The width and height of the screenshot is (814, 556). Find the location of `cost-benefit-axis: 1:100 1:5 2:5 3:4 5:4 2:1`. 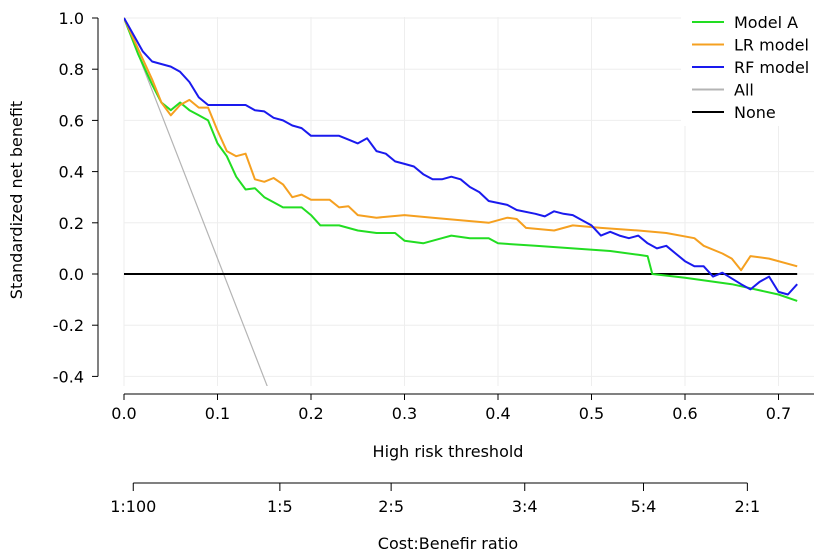

cost-benefit-axis: 1:100 1:5 2:5 3:4 5:4 2:1 is located at coordinates (435, 499).